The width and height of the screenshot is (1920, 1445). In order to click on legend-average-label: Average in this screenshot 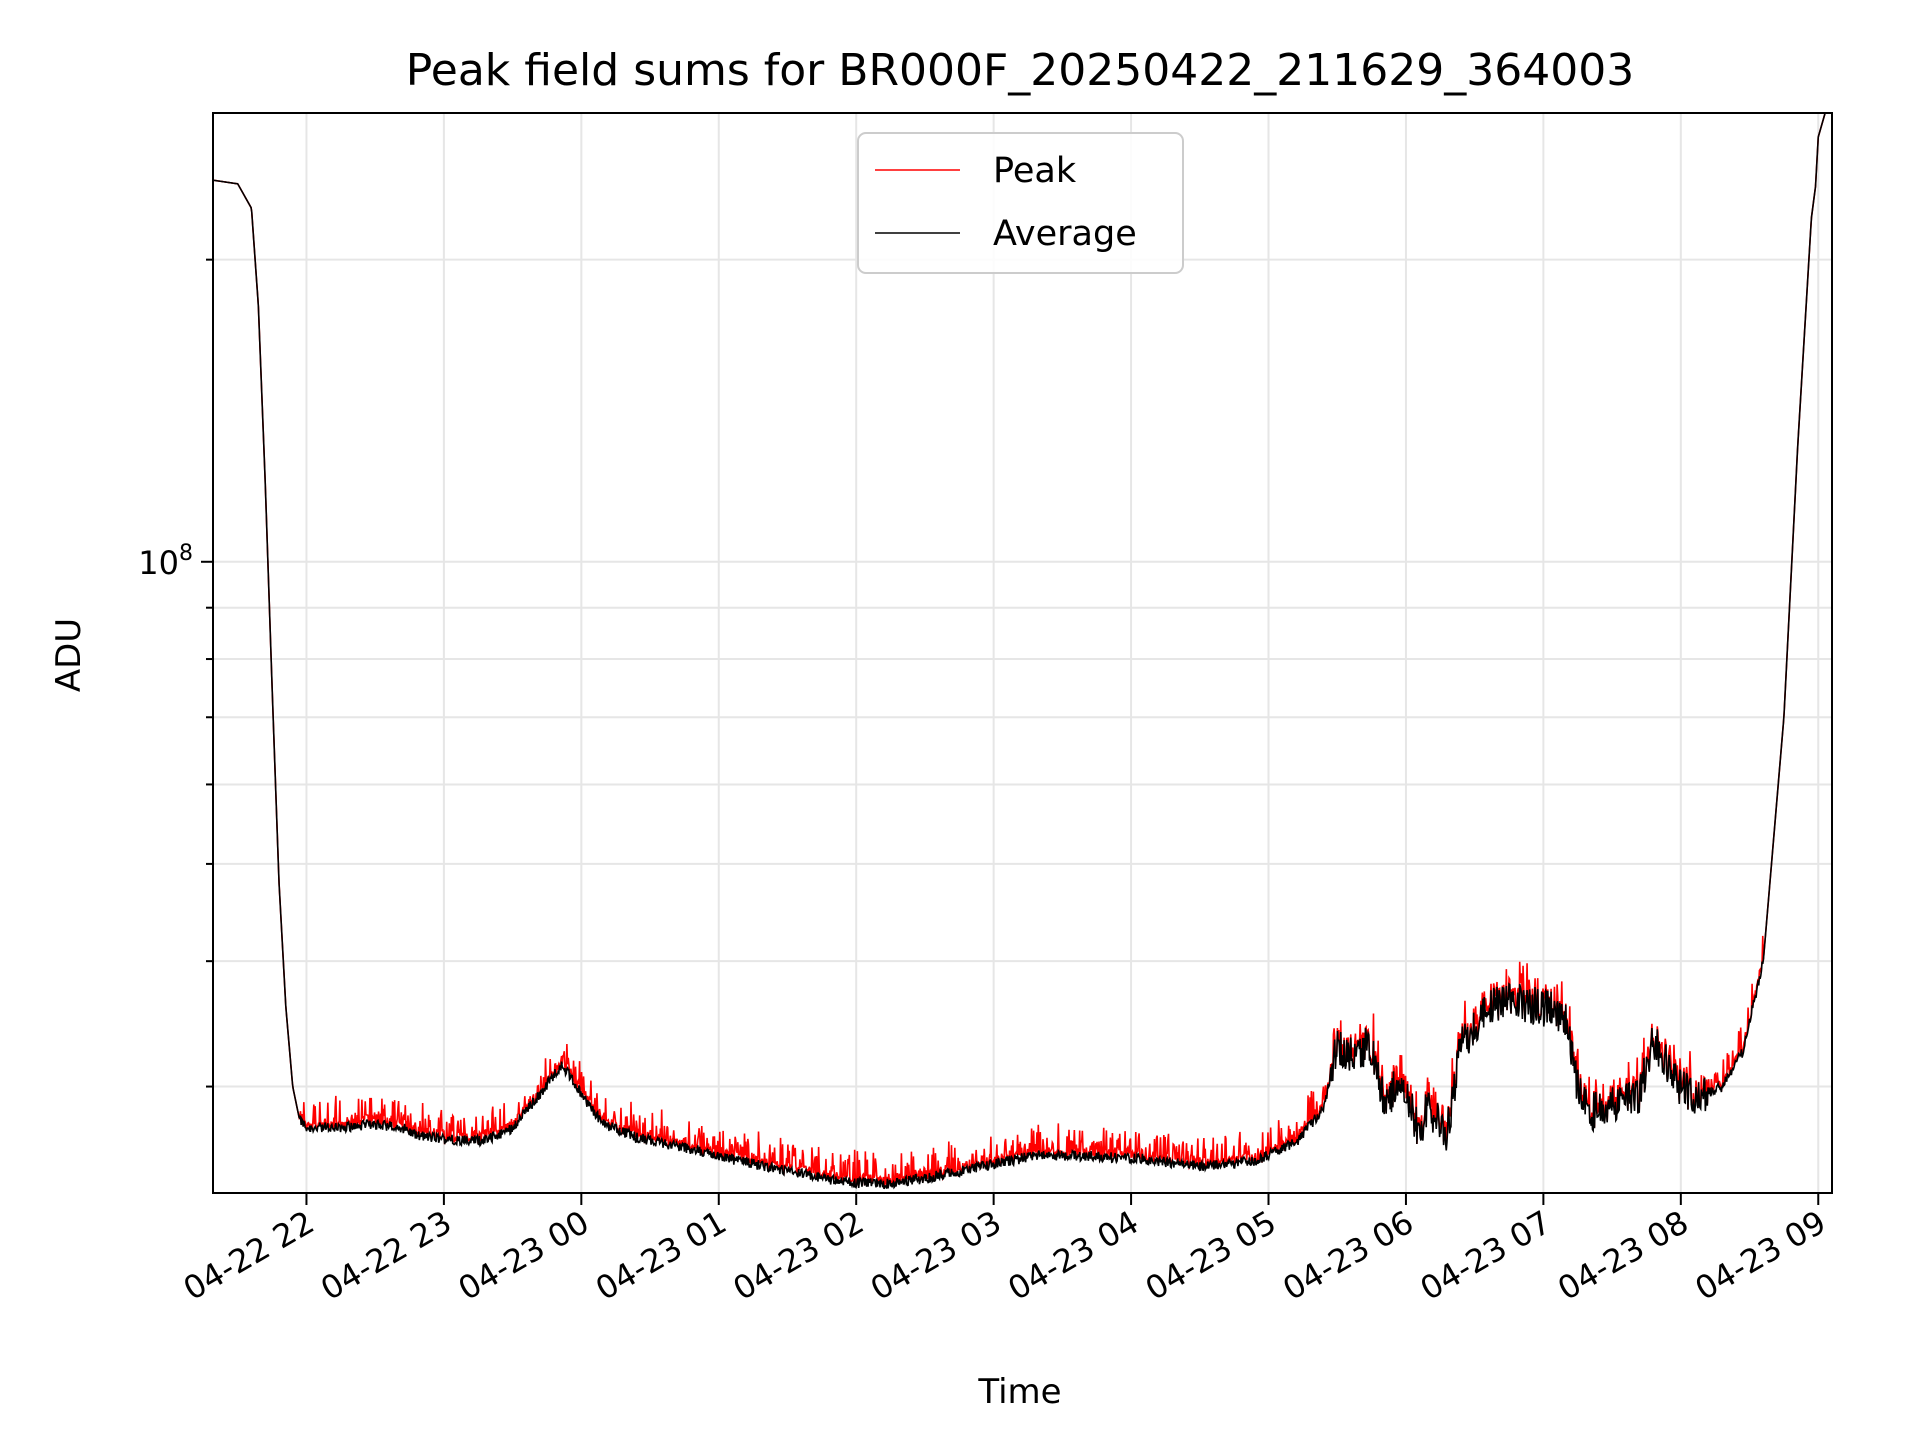, I will do `click(1065, 234)`.